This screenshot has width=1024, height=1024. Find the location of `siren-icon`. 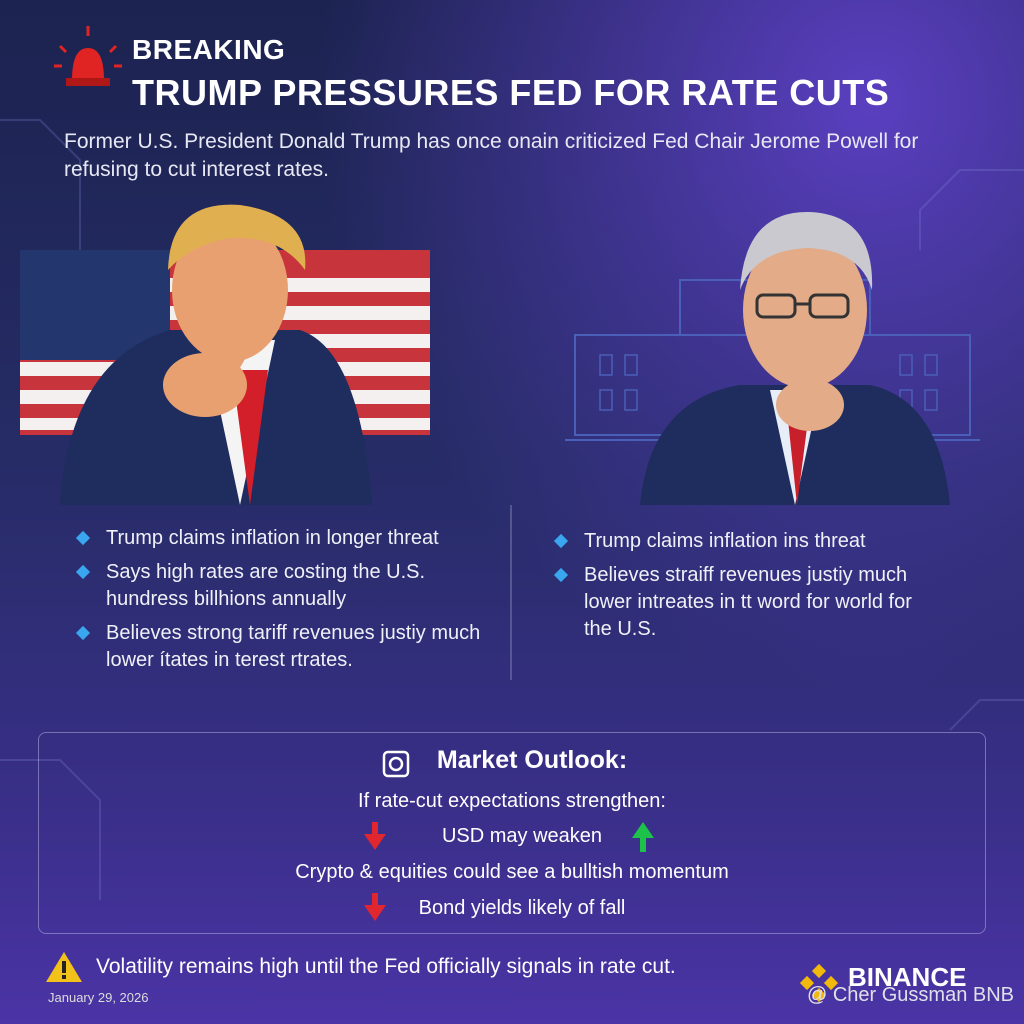

siren-icon is located at coordinates (88, 56).